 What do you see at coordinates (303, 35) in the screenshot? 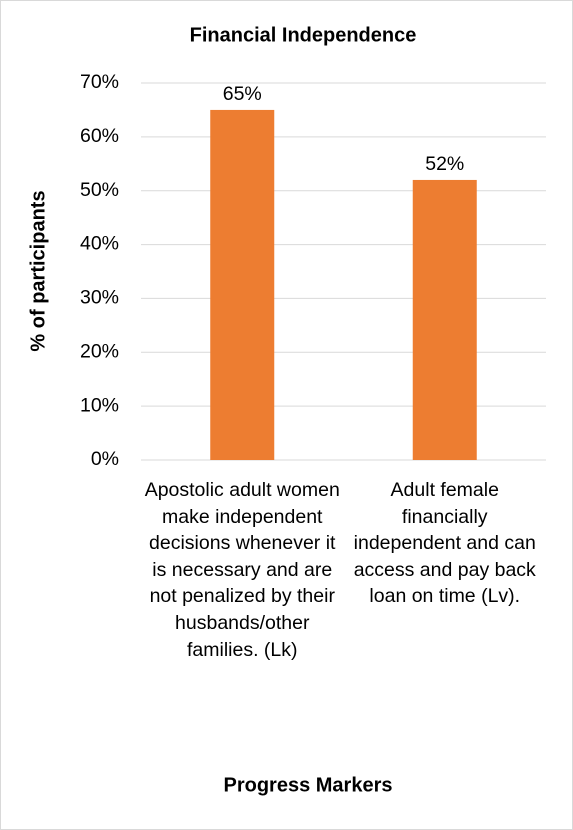
I see `chart-title: Financial Independence` at bounding box center [303, 35].